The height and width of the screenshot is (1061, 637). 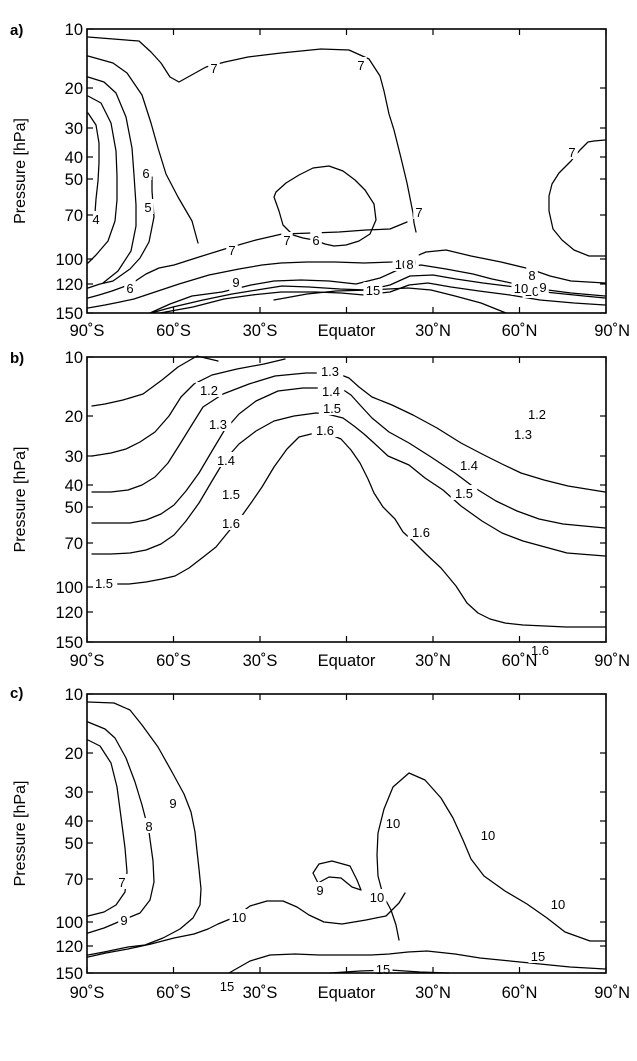 What do you see at coordinates (95, 219) in the screenshot?
I see `contour-label: 4` at bounding box center [95, 219].